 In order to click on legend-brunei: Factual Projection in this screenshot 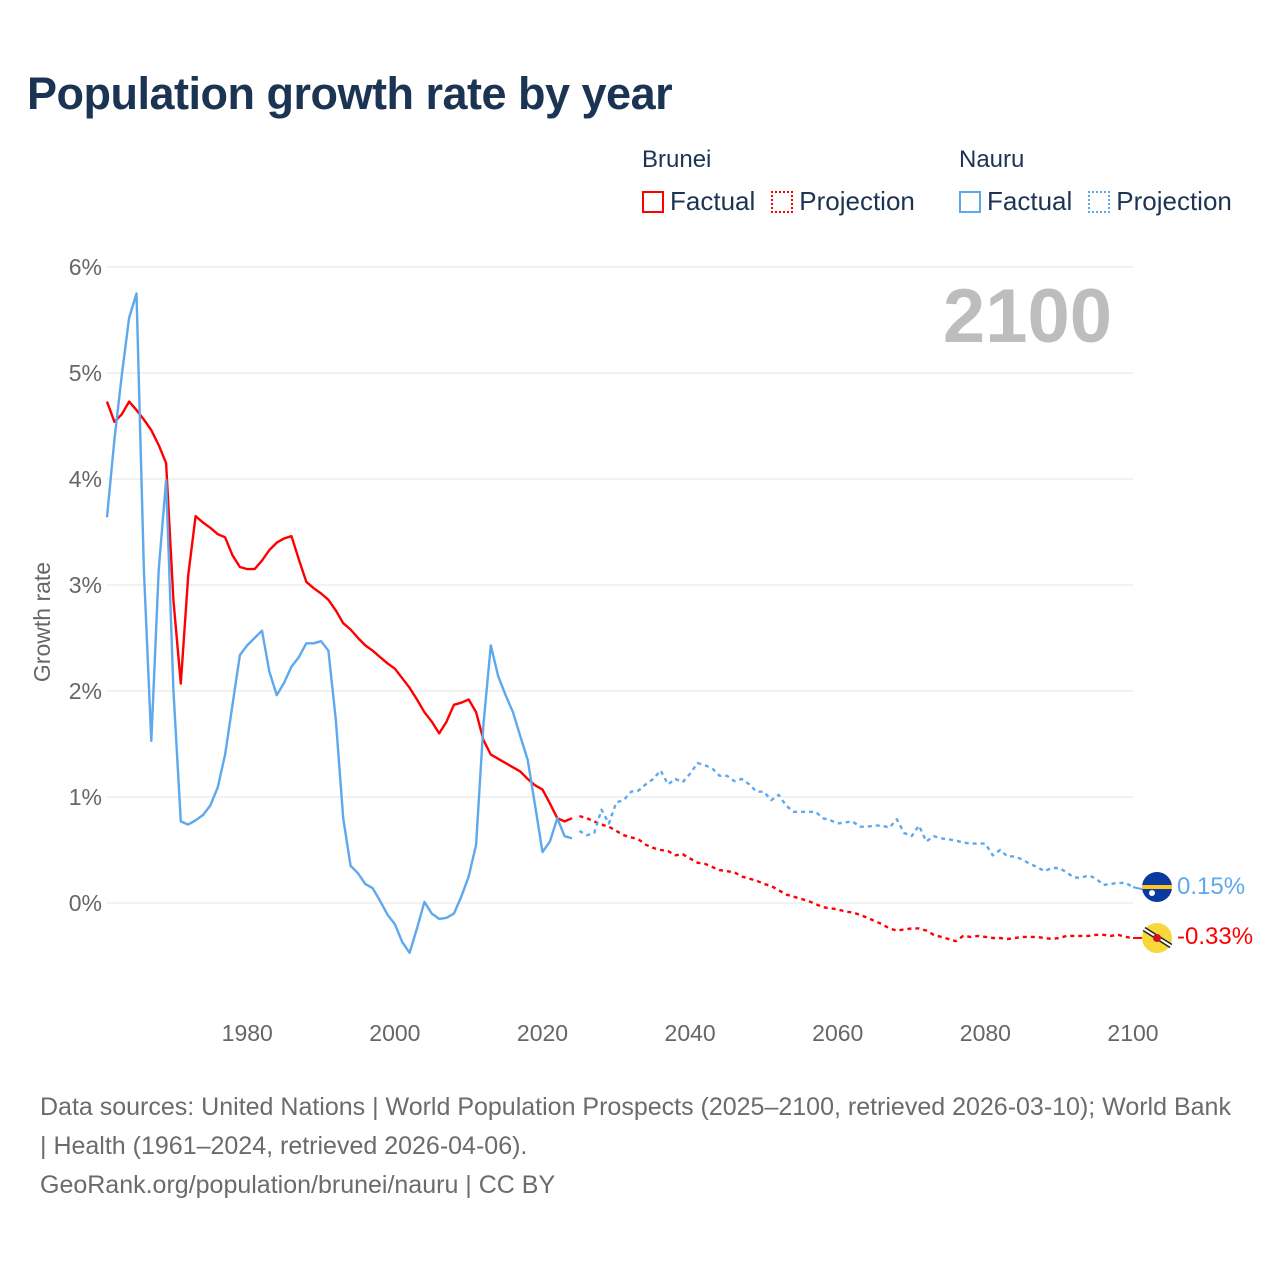, I will do `click(778, 201)`.